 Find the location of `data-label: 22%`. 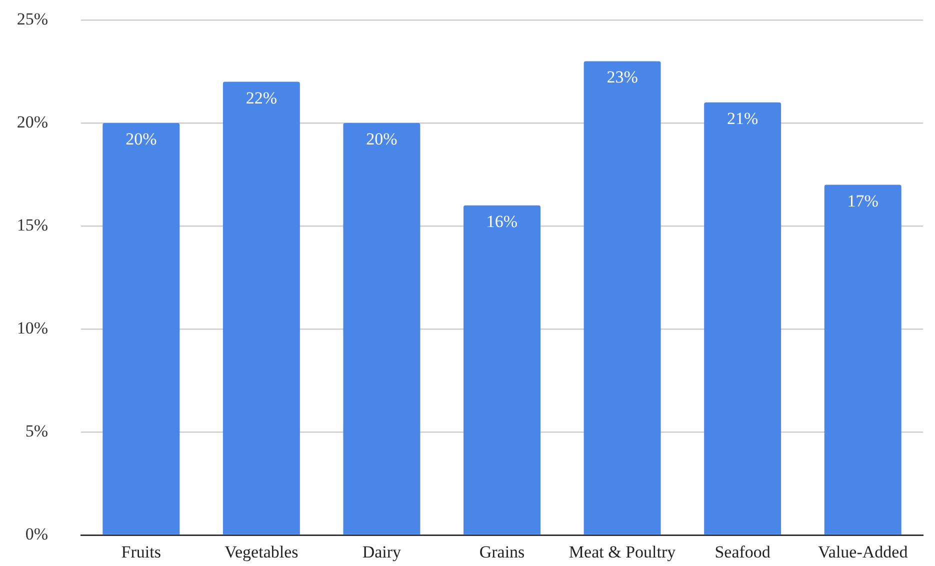

data-label: 22% is located at coordinates (262, 98).